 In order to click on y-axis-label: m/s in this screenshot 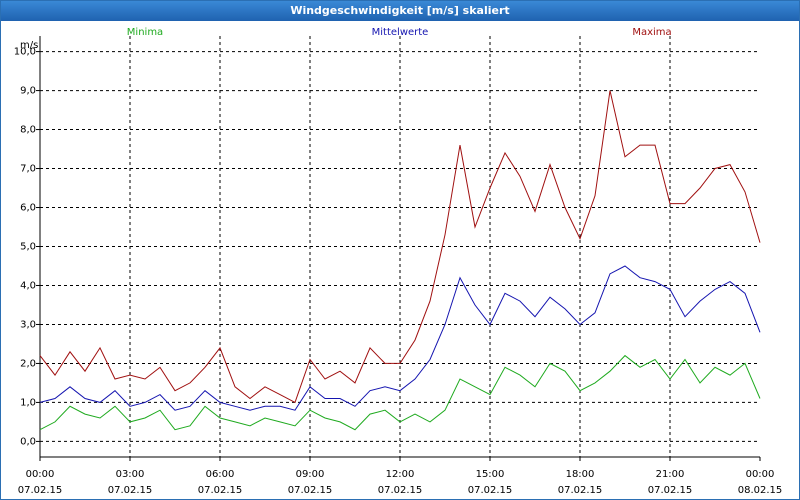, I will do `click(29, 45)`.